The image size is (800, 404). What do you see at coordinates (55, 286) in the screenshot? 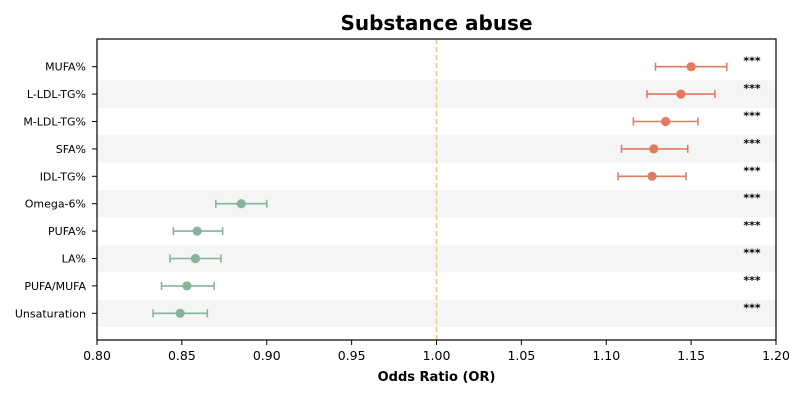
I see `y-tick-label: PUFA/MUFA` at bounding box center [55, 286].